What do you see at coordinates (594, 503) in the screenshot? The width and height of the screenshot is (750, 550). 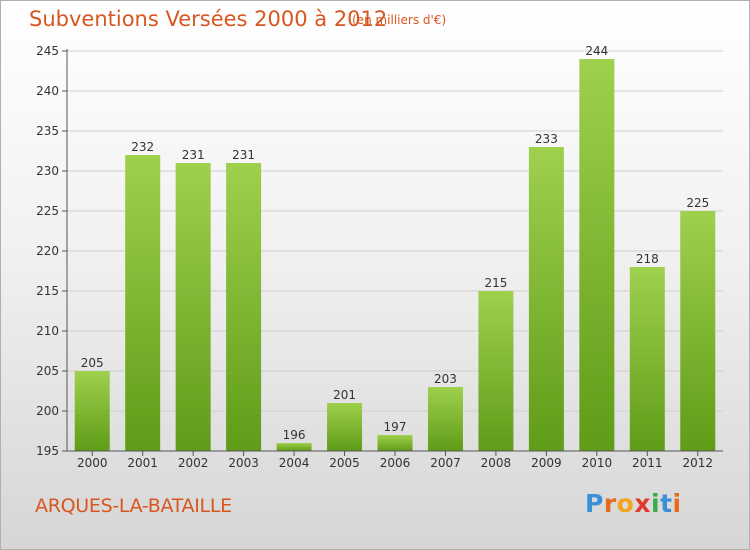 I see `logo-letter: P` at bounding box center [594, 503].